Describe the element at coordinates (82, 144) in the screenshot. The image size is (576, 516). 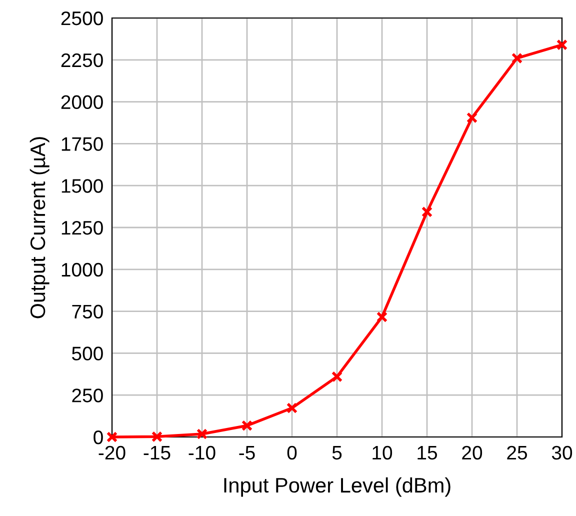
I see `y-tick-label: 1750` at that location.